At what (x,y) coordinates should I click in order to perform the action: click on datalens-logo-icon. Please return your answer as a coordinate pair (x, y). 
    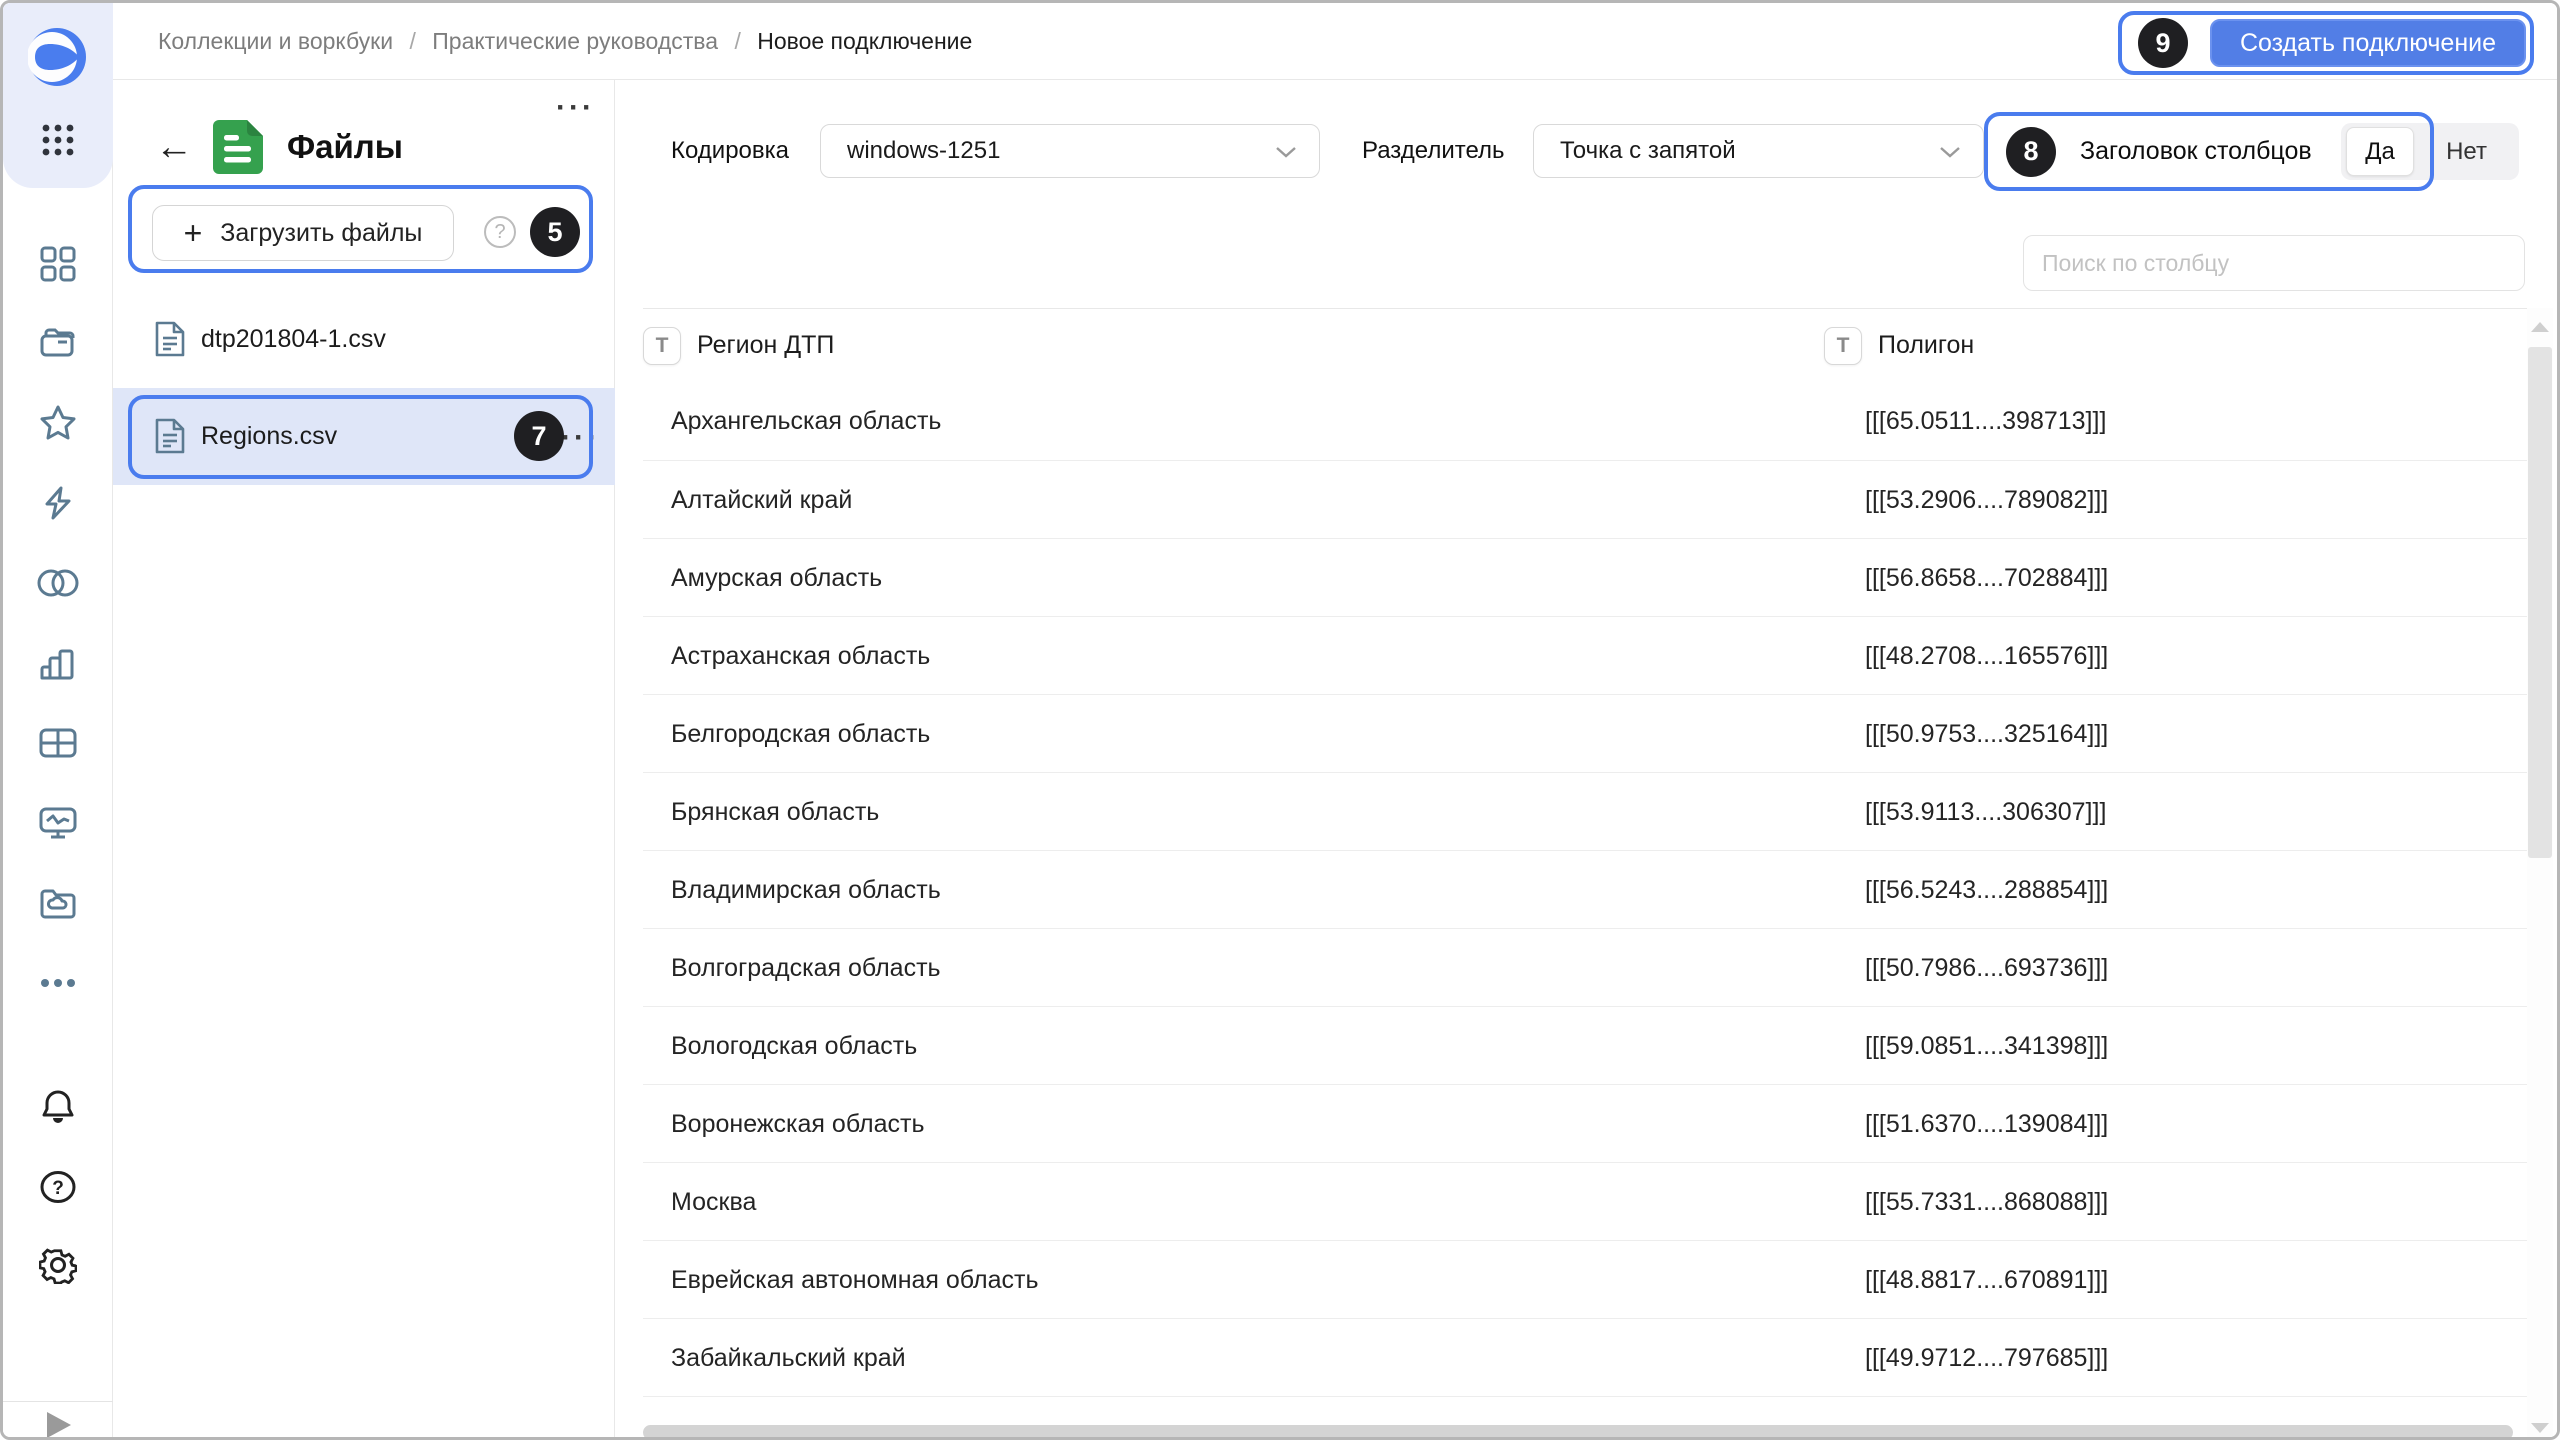
    Looking at the image, I should click on (56, 57).